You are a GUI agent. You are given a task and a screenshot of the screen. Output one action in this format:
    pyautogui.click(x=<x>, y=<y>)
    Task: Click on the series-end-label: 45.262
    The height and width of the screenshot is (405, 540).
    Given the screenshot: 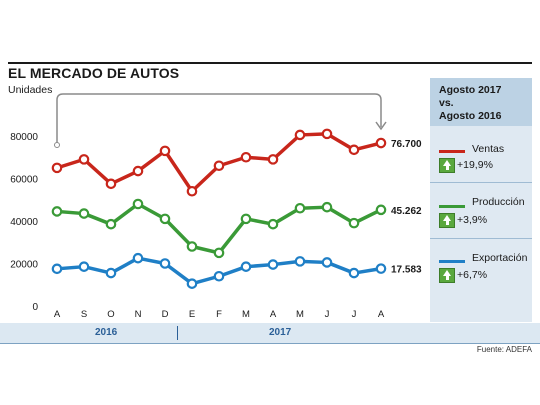 What is the action you would take?
    pyautogui.click(x=406, y=211)
    